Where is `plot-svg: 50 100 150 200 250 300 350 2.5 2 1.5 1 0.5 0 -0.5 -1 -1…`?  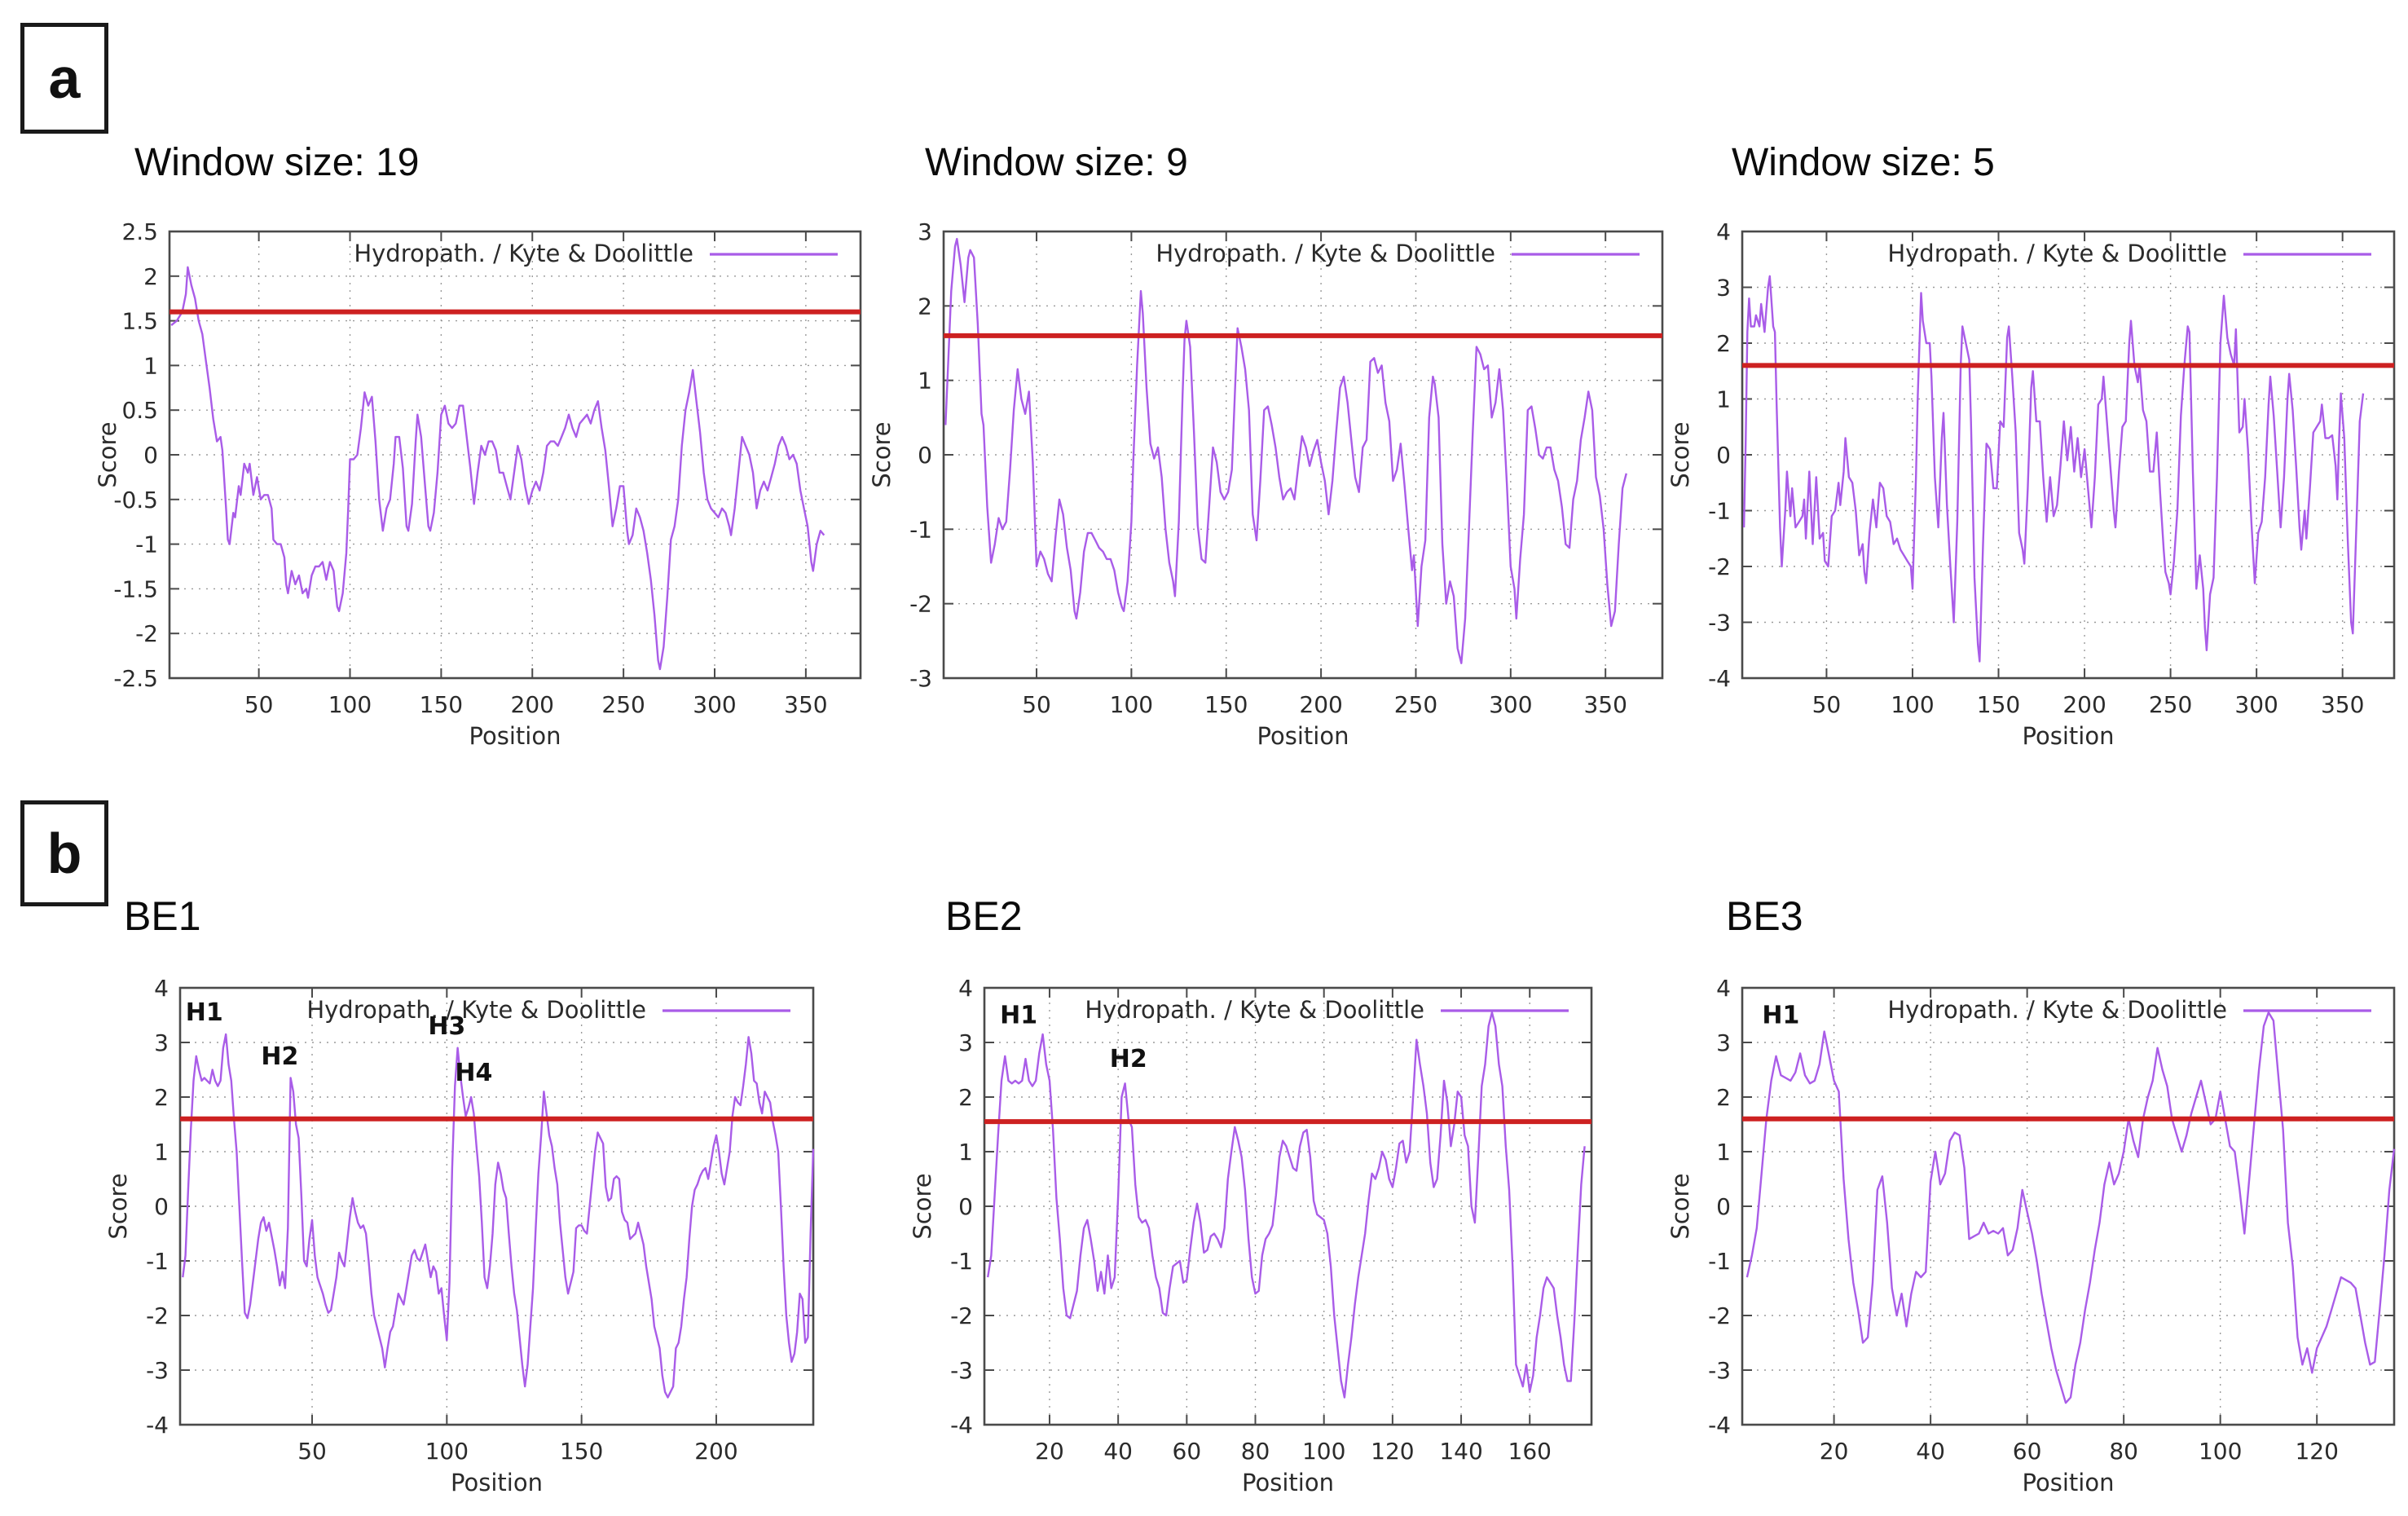 plot-svg: 50 100 150 200 250 300 350 2.5 2 1.5 1 0.5 0 -0.5 -1 -1… is located at coordinates (478, 484).